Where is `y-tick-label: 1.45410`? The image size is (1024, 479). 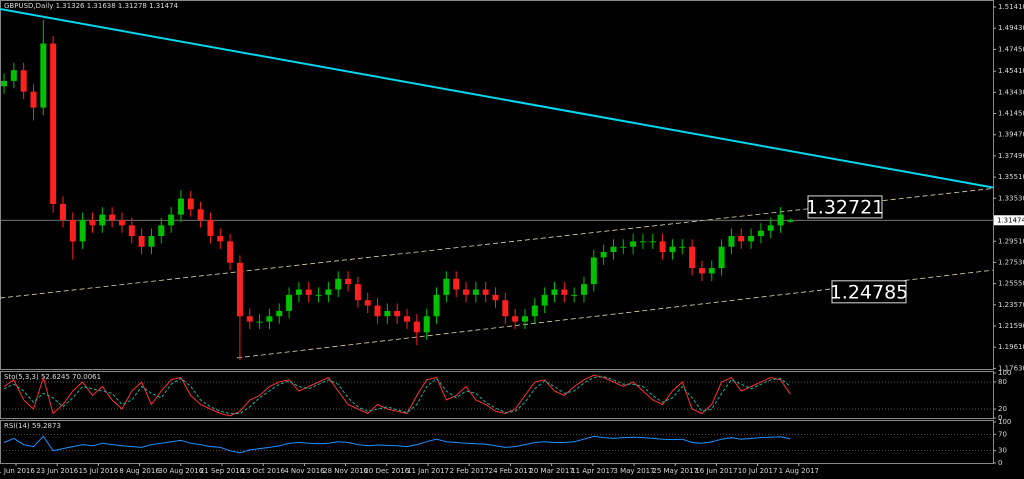
y-tick-label: 1.45410 is located at coordinates (1011, 71).